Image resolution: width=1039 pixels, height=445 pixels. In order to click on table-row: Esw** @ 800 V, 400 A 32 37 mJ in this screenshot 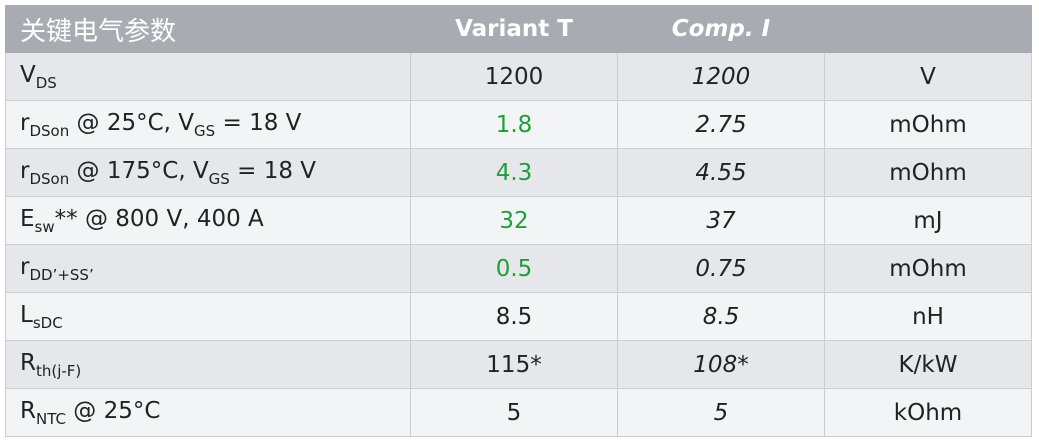, I will do `click(518, 220)`.